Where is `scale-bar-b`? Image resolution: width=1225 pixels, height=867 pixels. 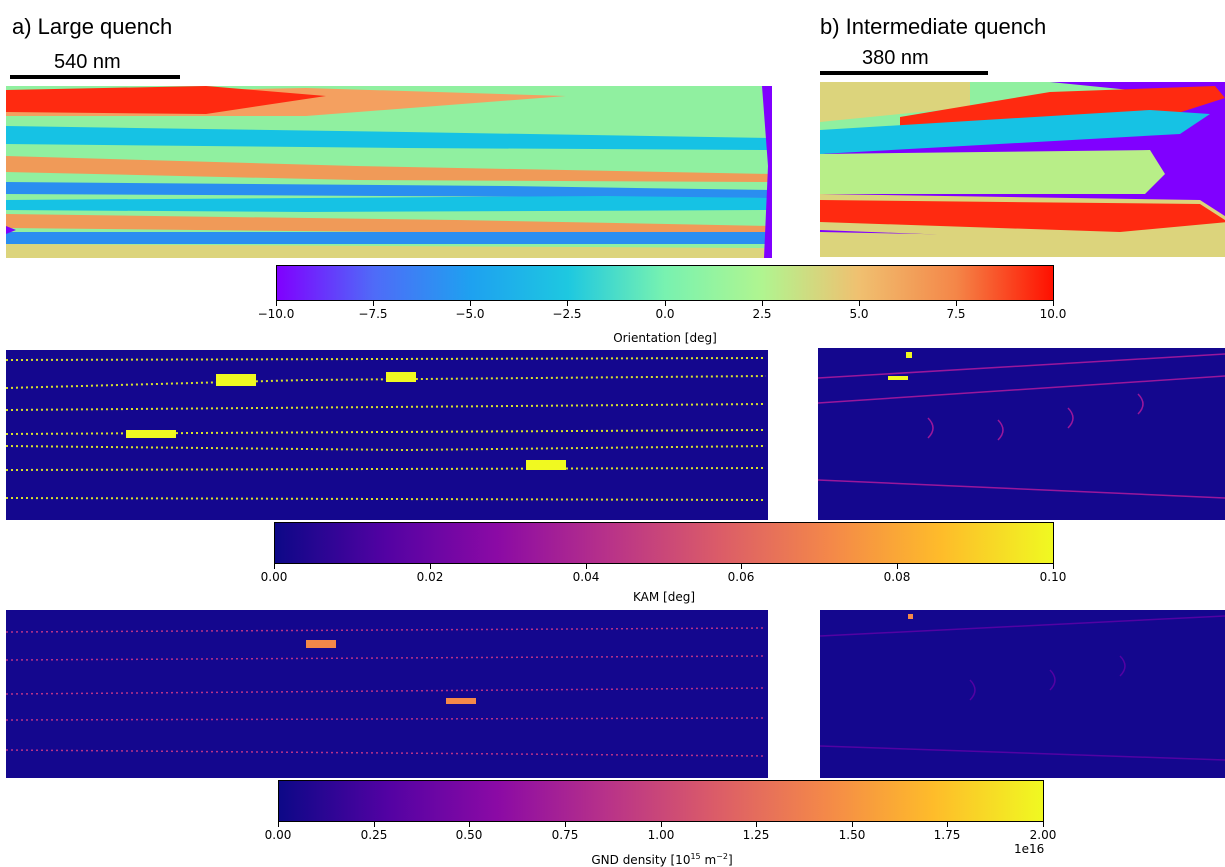
scale-bar-b is located at coordinates (904, 73).